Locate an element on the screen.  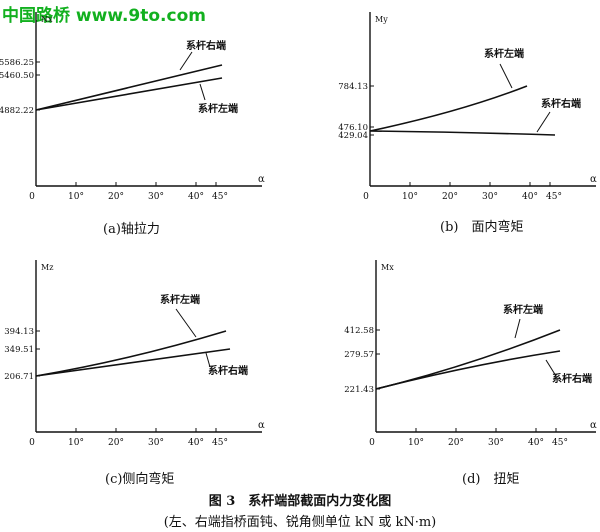
y-tick-label: 394.13 is located at coordinates (19, 332).